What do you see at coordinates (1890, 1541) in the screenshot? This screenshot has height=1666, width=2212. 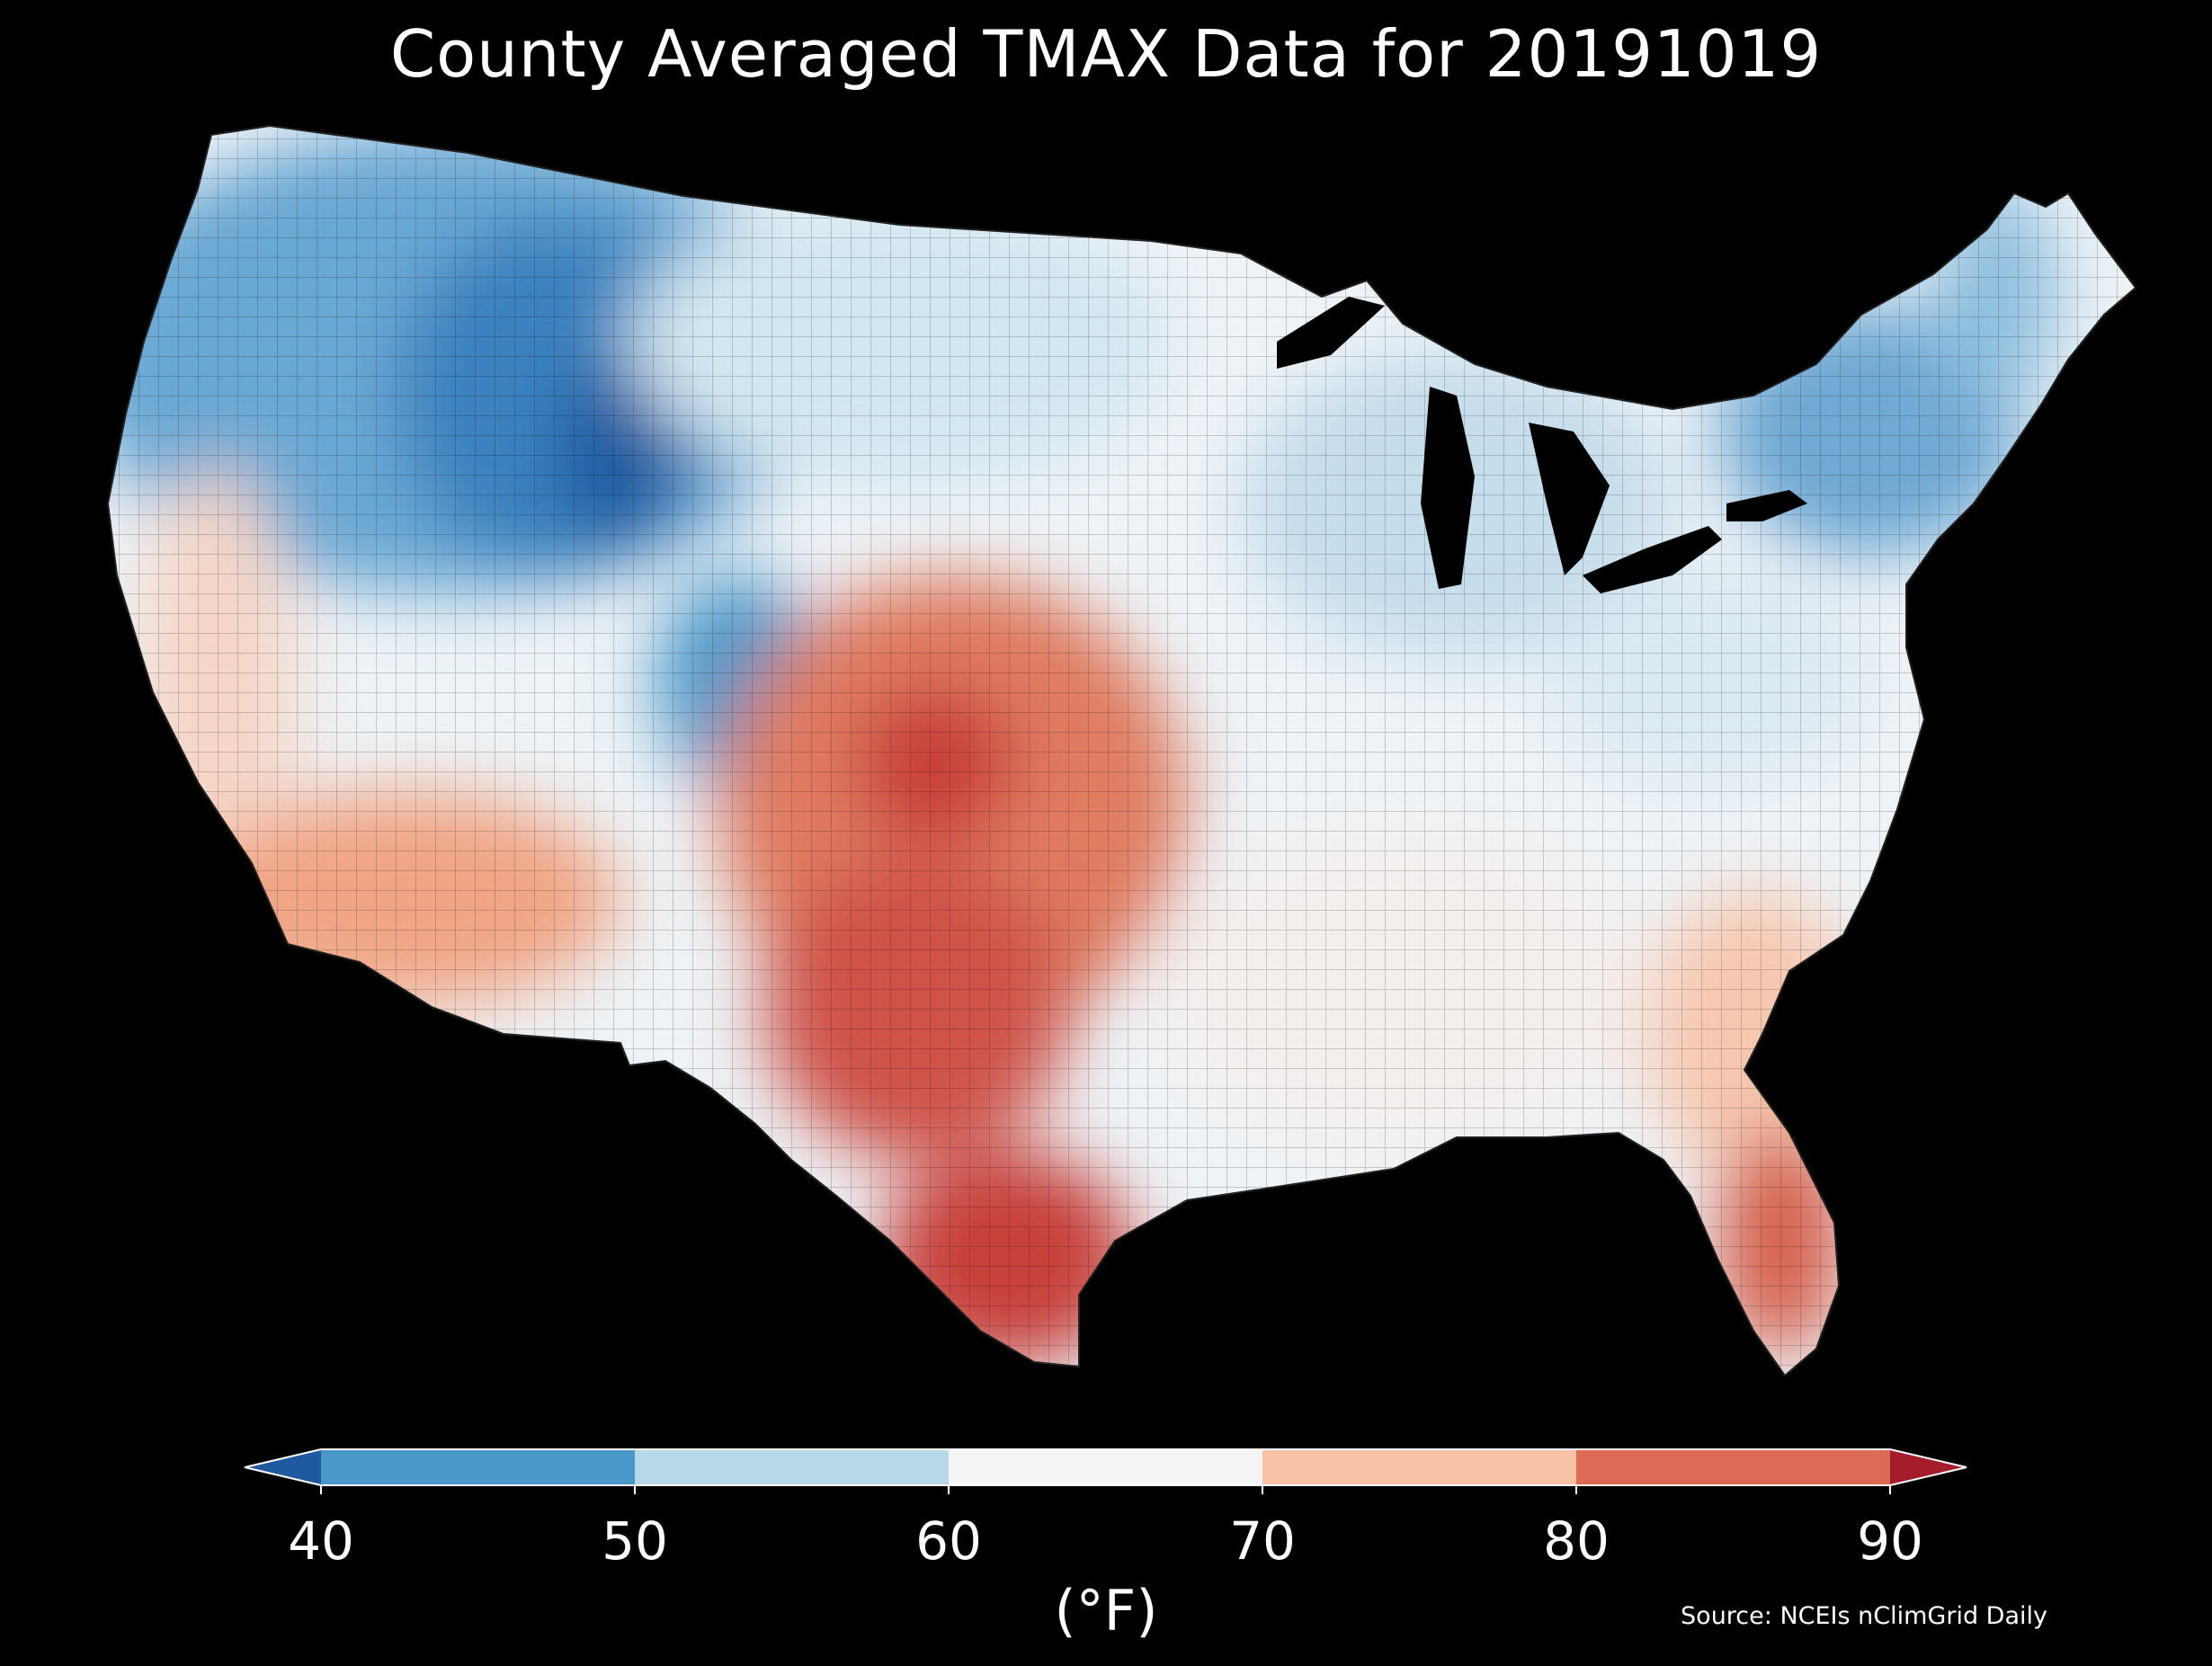 I see `tick-label-90: 90` at bounding box center [1890, 1541].